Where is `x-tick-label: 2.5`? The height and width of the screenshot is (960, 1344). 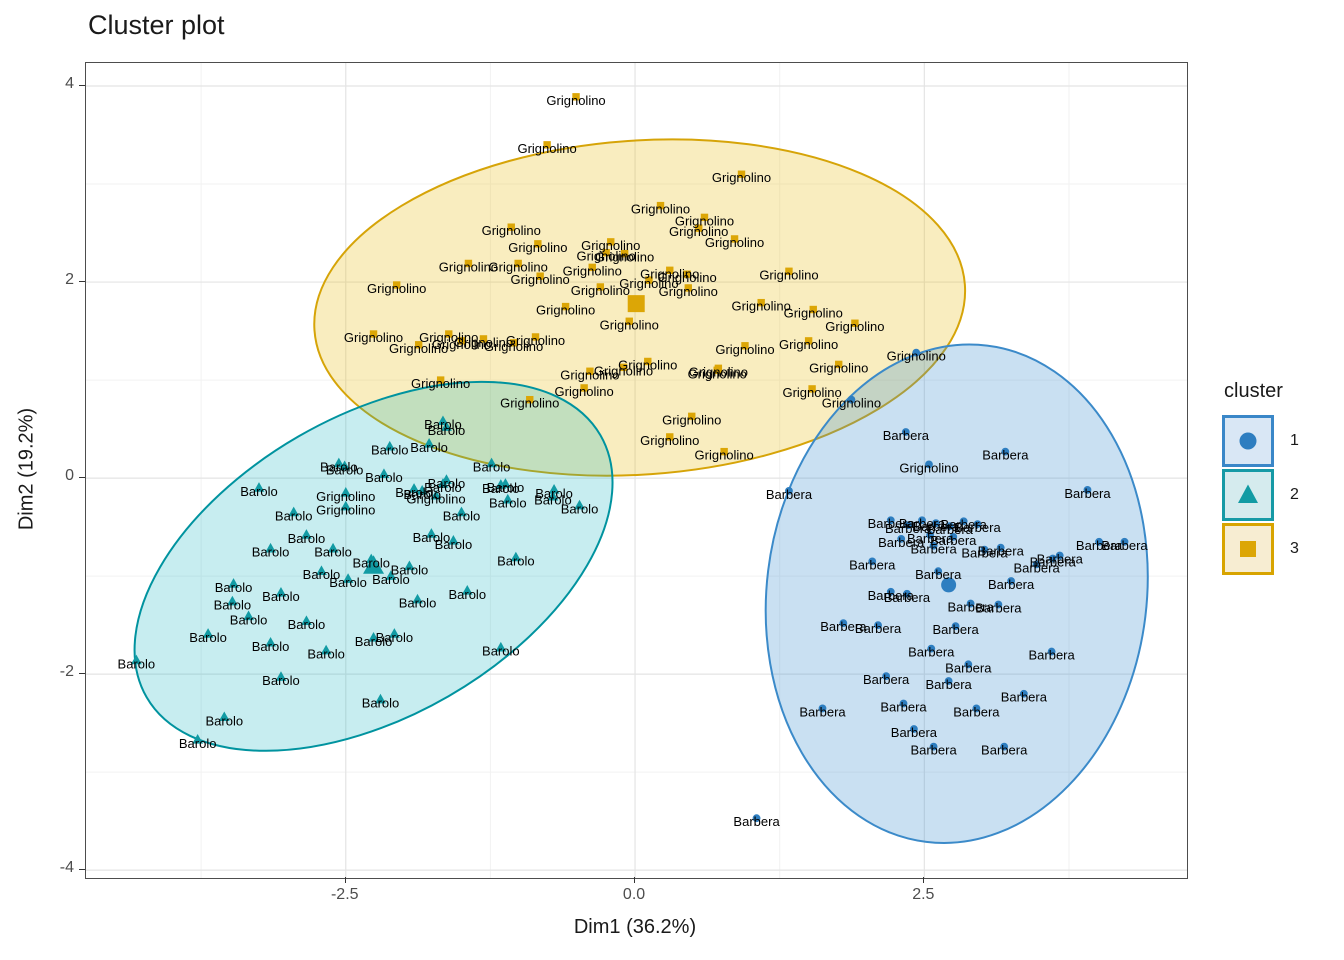 x-tick-label: 2.5 is located at coordinates (923, 894).